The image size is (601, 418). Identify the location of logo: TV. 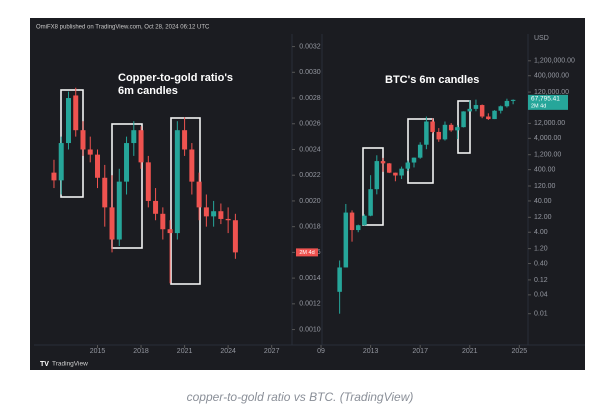
(44, 364).